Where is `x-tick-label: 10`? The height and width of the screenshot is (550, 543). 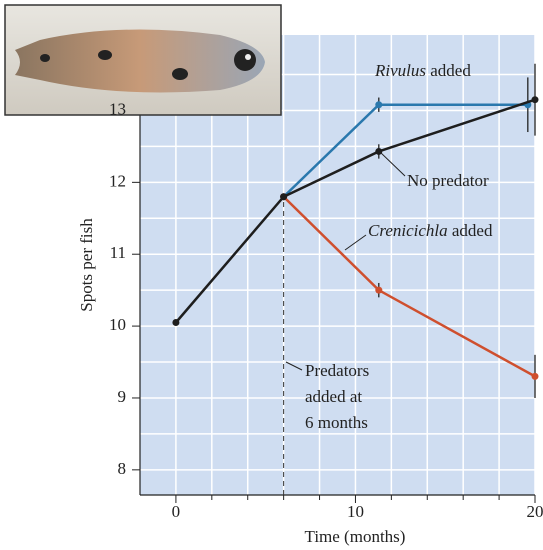
x-tick-label: 10 is located at coordinates (355, 511).